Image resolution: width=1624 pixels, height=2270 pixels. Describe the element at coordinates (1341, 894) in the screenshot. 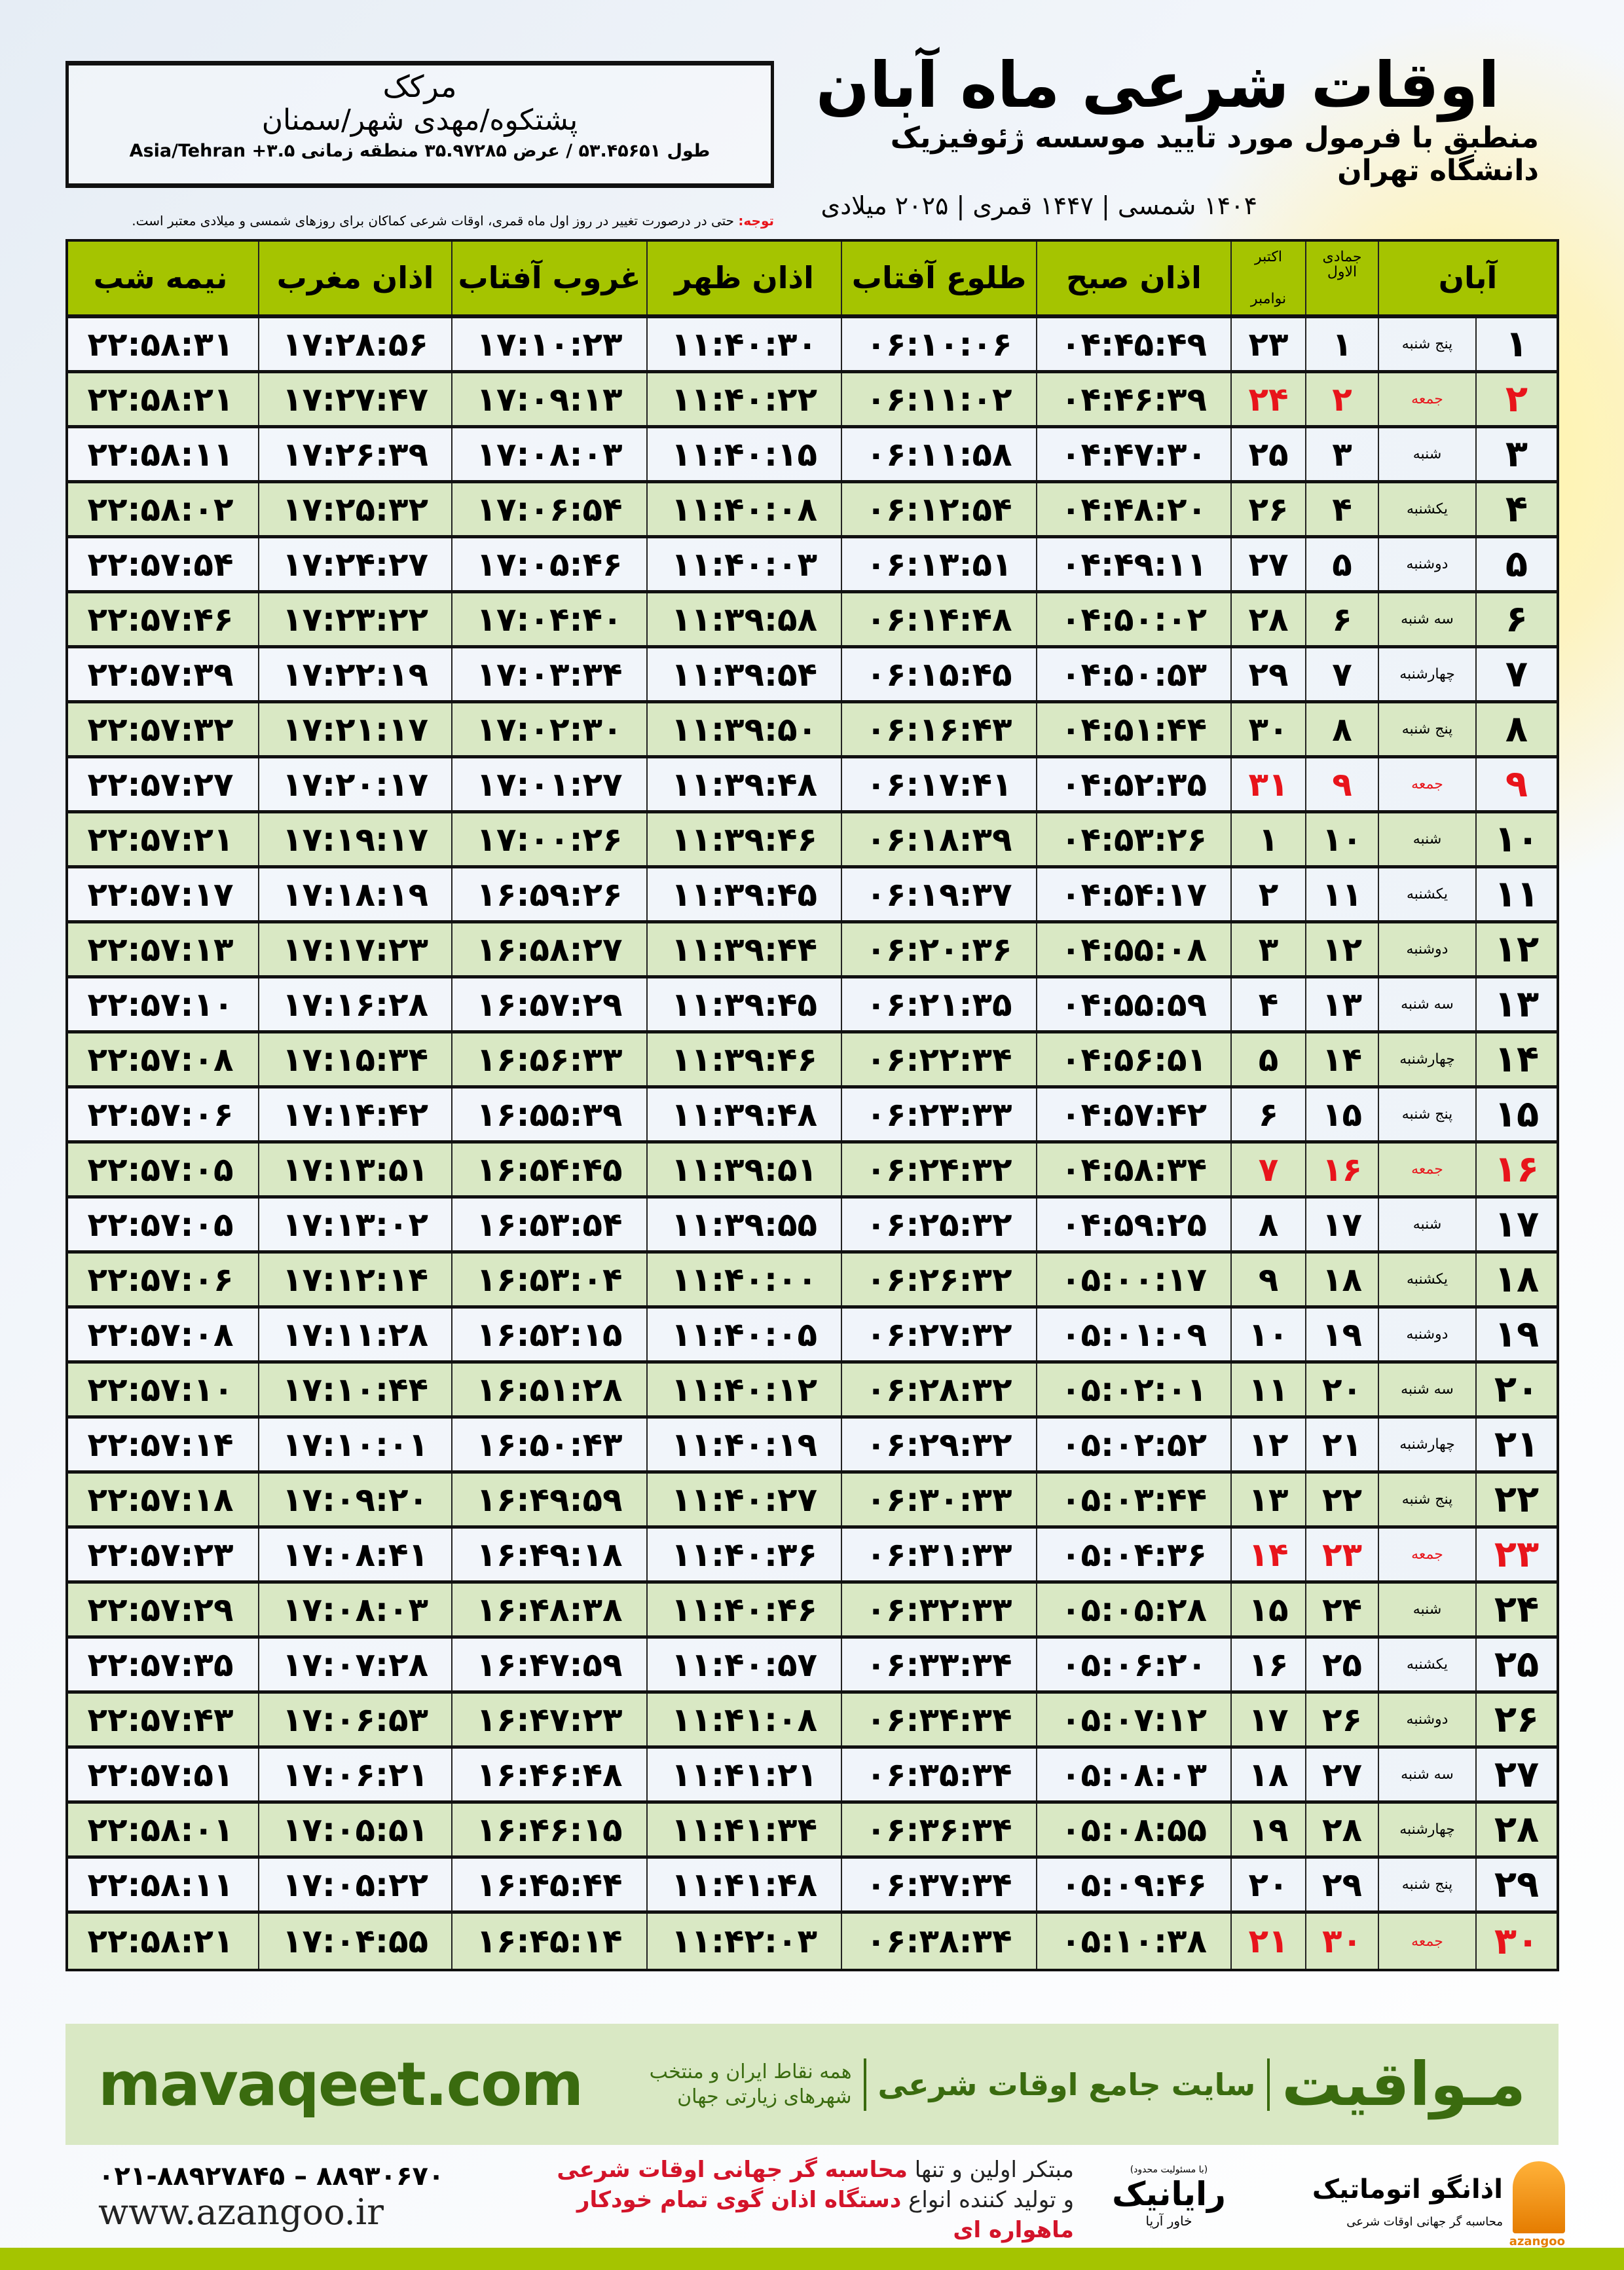

I see `cell-hijri: ۱۱` at that location.